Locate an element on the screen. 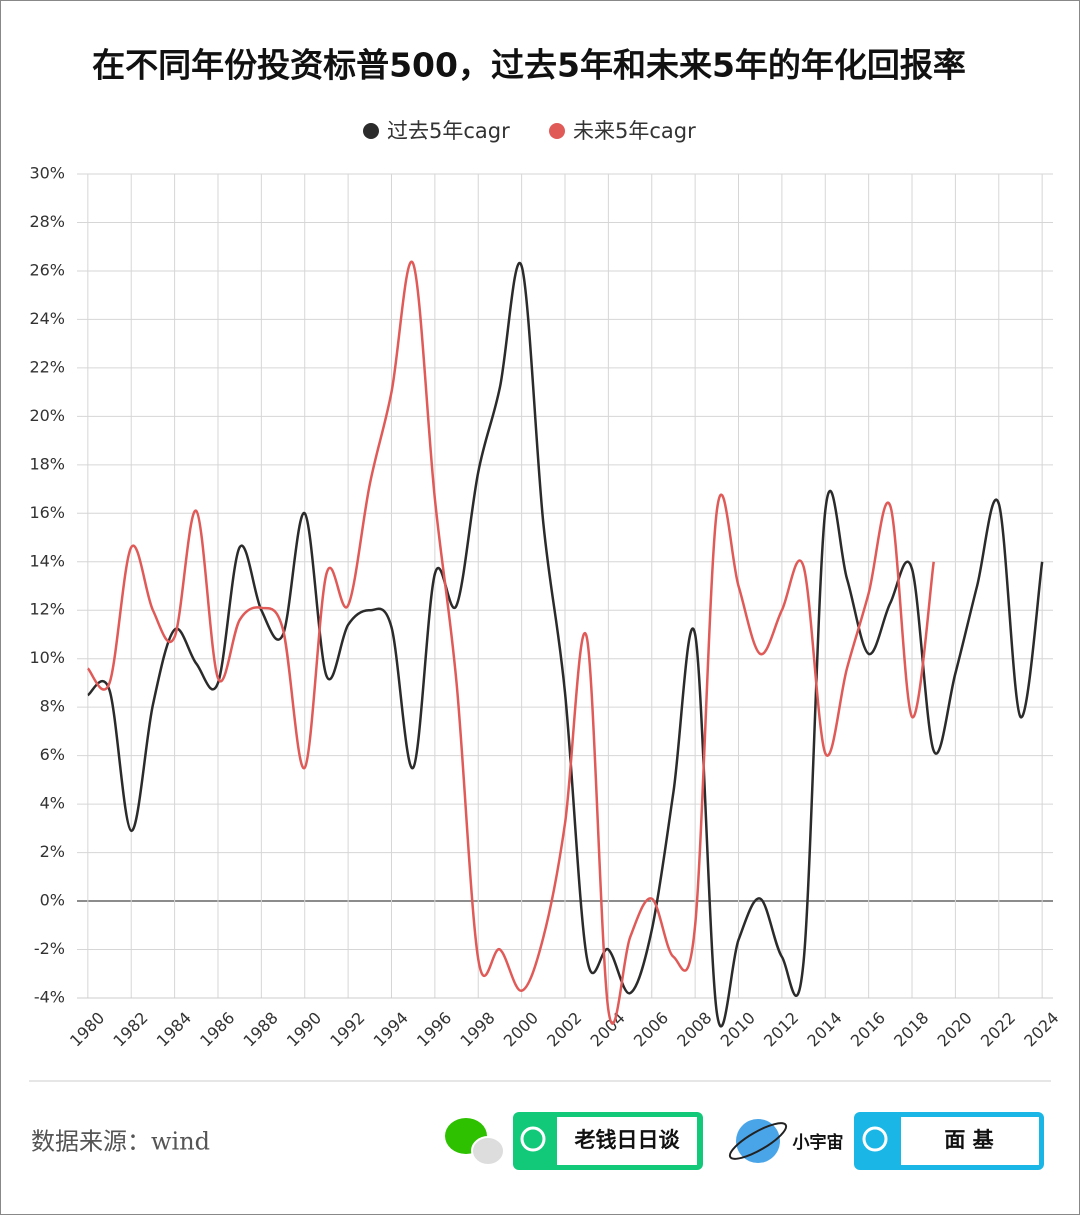 This screenshot has height=1215, width=1080. y-tick-label: 6% is located at coordinates (52, 754).